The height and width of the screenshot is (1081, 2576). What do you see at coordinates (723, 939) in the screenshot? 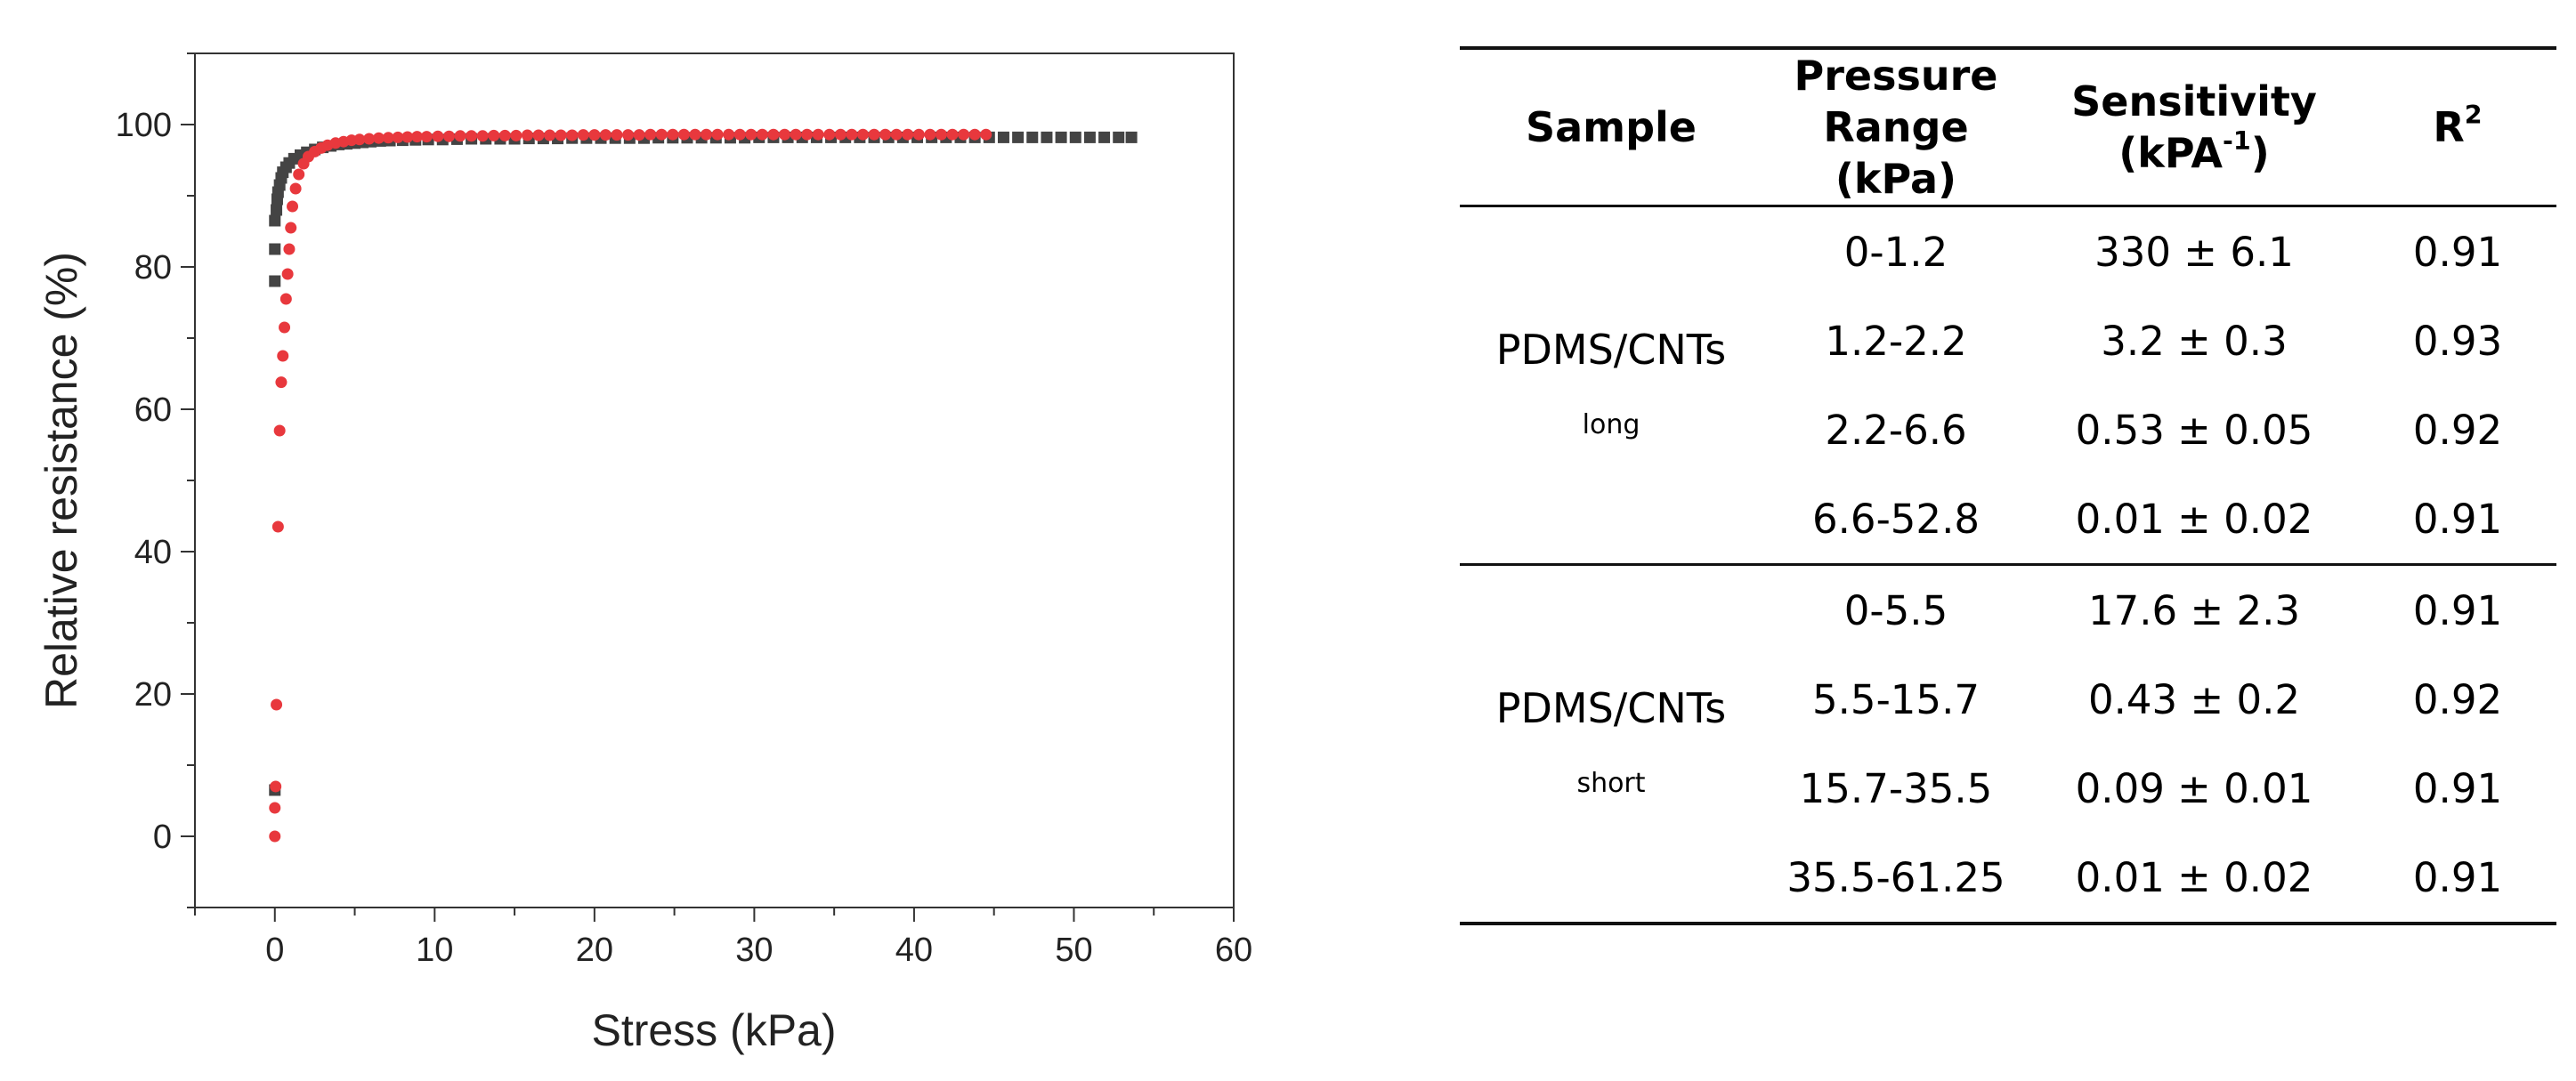
I see `x-axis-ticks: 0 10 20 30 40 50 60` at bounding box center [723, 939].